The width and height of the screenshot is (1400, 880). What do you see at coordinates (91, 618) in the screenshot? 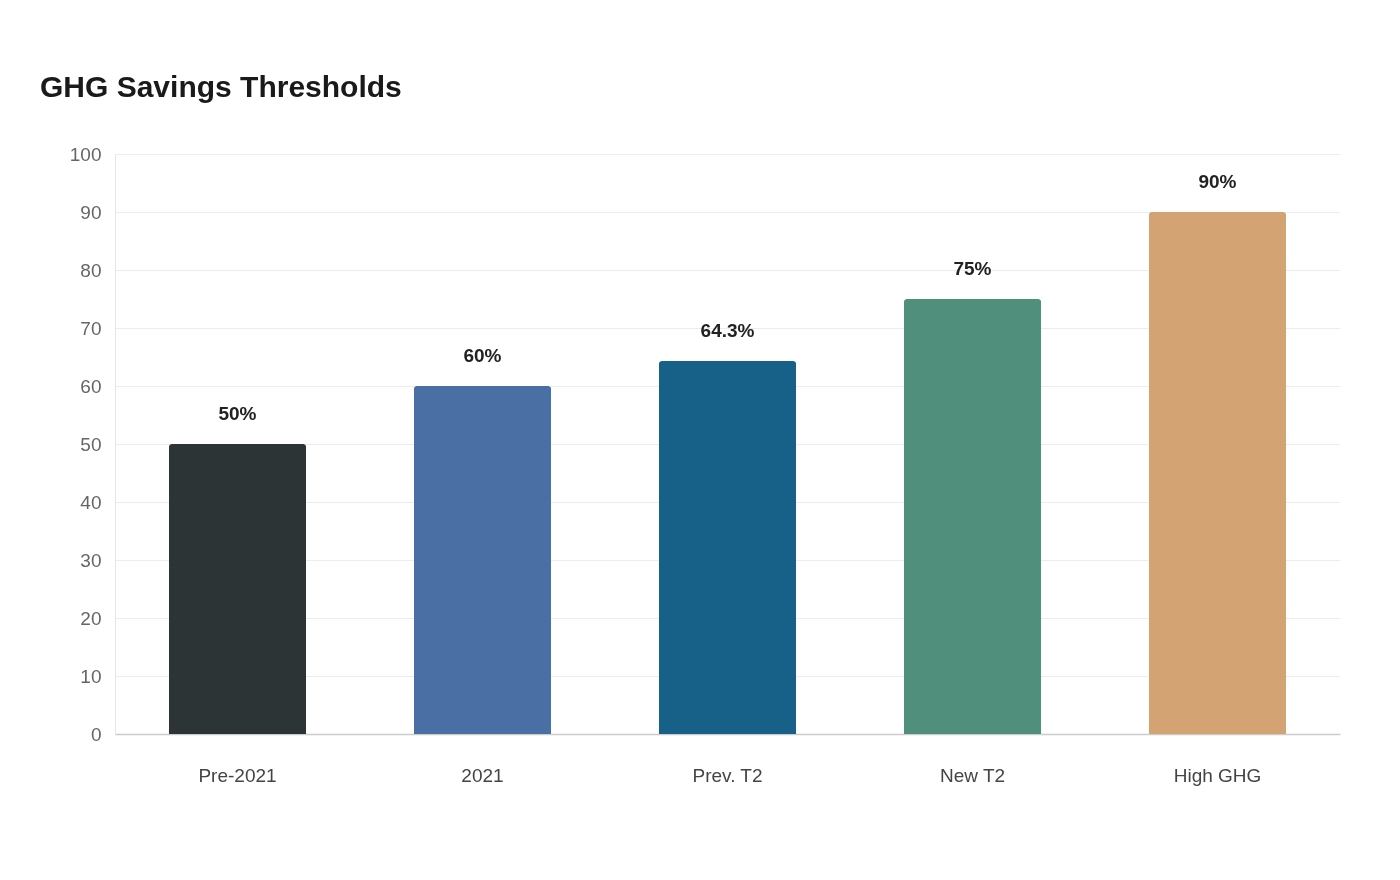
I see `y-tick-label: 20` at bounding box center [91, 618].